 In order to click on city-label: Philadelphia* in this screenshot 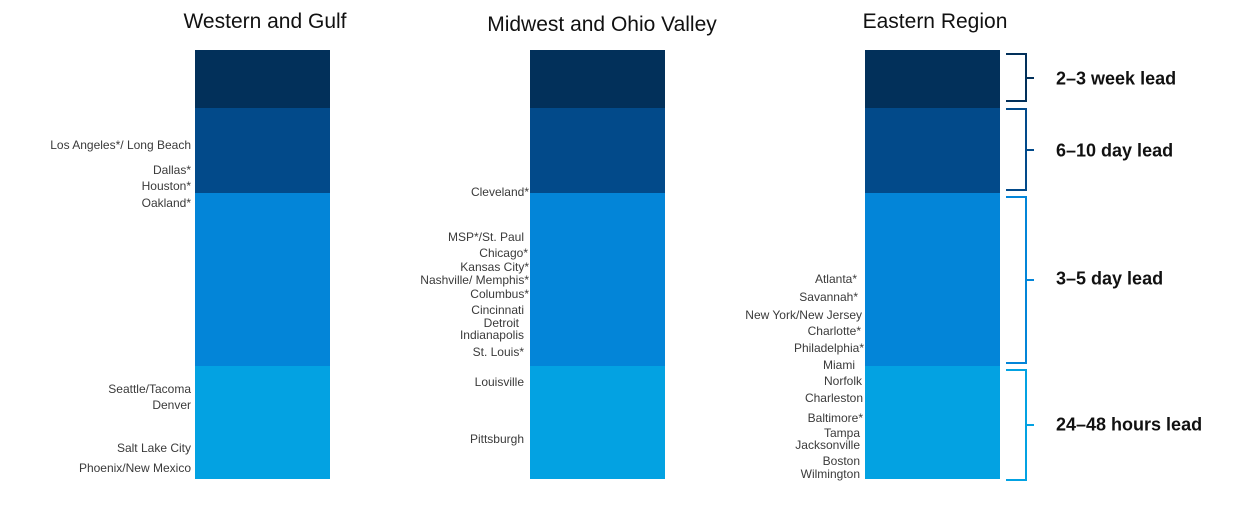, I will do `click(828, 348)`.